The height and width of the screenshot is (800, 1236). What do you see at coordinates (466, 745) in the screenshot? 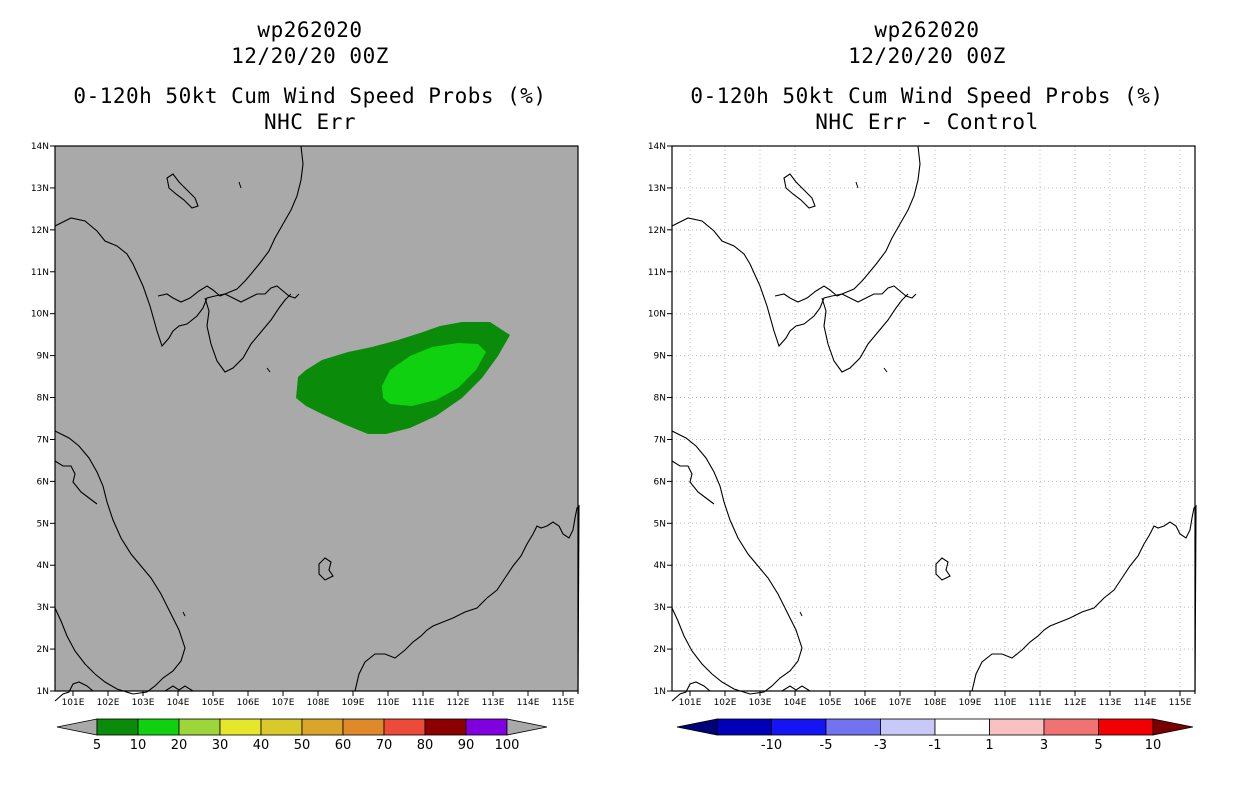
I see `colorbar-label: 90` at bounding box center [466, 745].